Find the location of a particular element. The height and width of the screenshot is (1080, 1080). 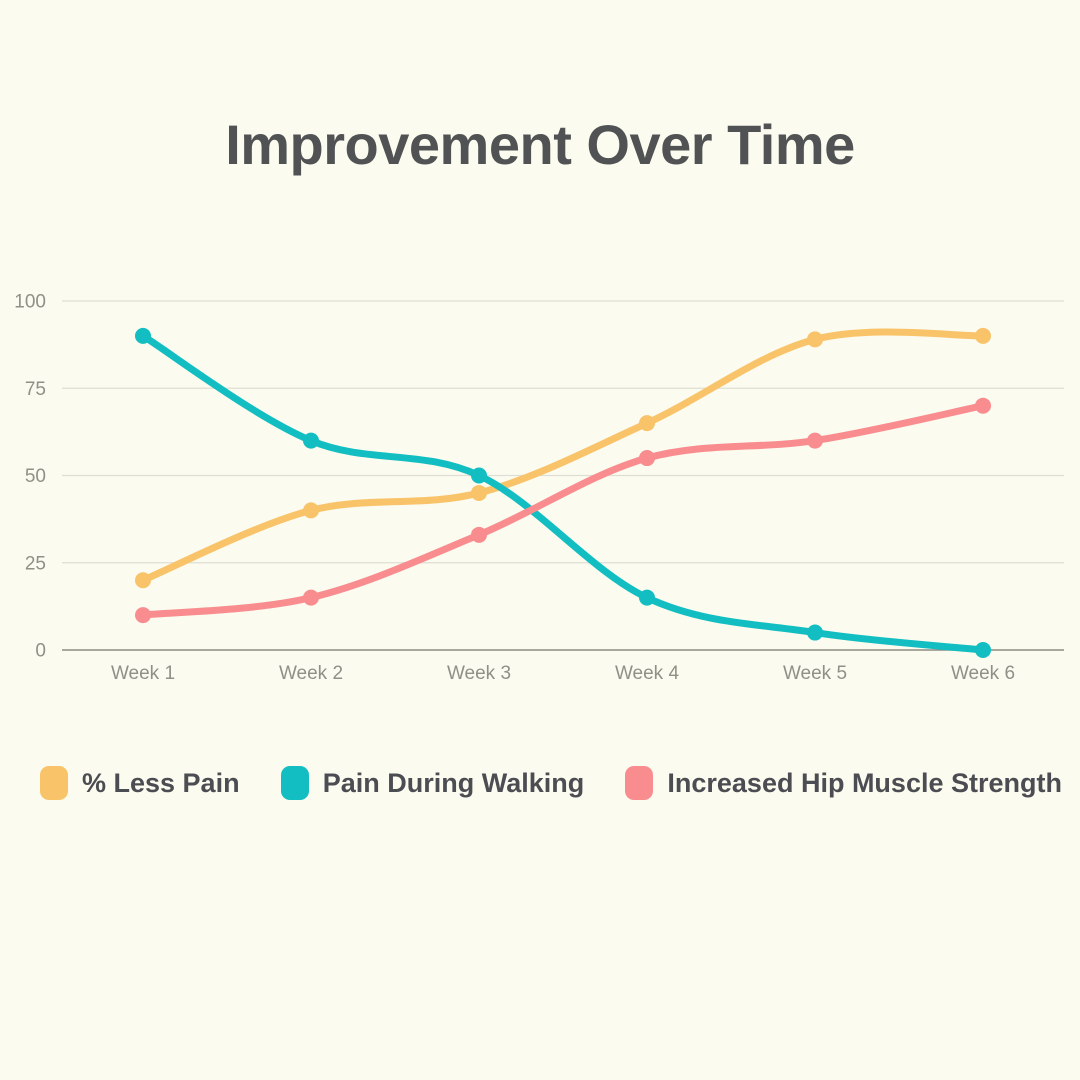

legend-label: Increased Hip Muscle Strength is located at coordinates (864, 782).